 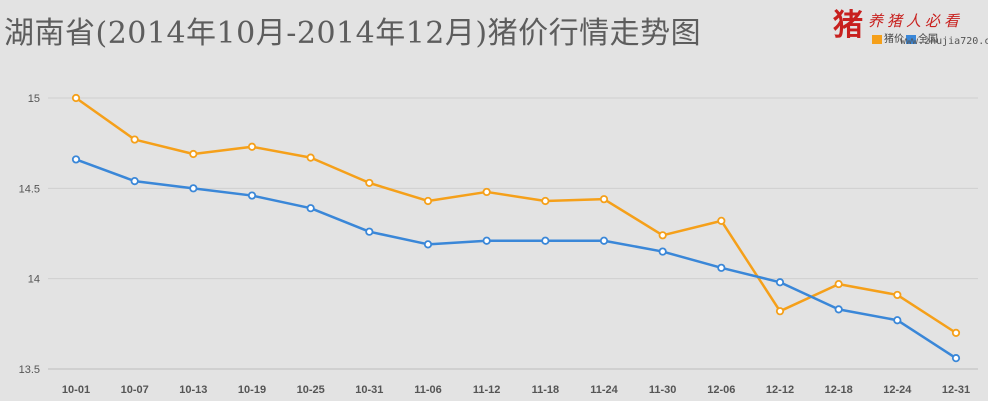 I want to click on x-tick-label: 12-24, so click(x=897, y=390).